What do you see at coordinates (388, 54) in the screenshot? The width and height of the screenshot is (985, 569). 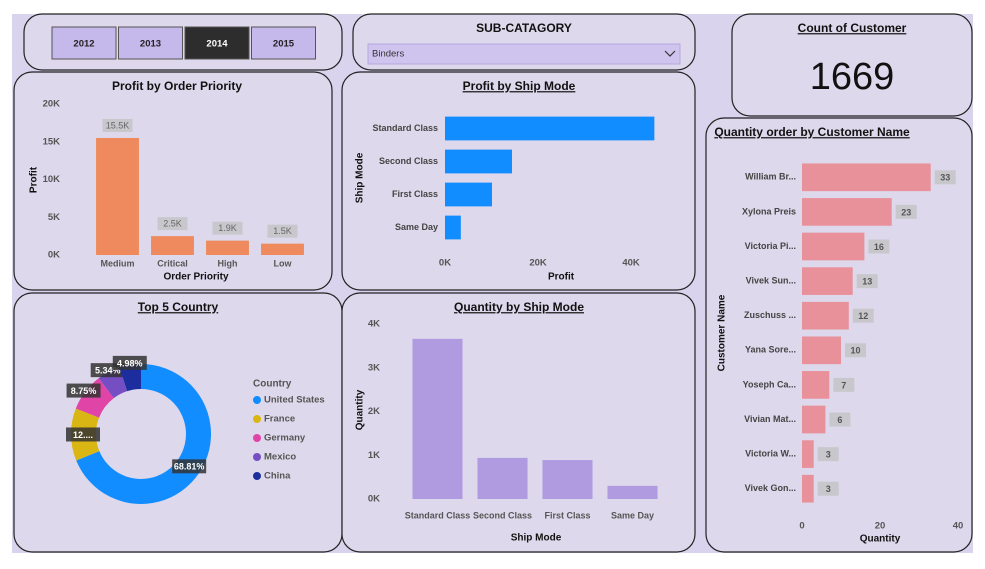 I see `dropdown-value: Binders` at bounding box center [388, 54].